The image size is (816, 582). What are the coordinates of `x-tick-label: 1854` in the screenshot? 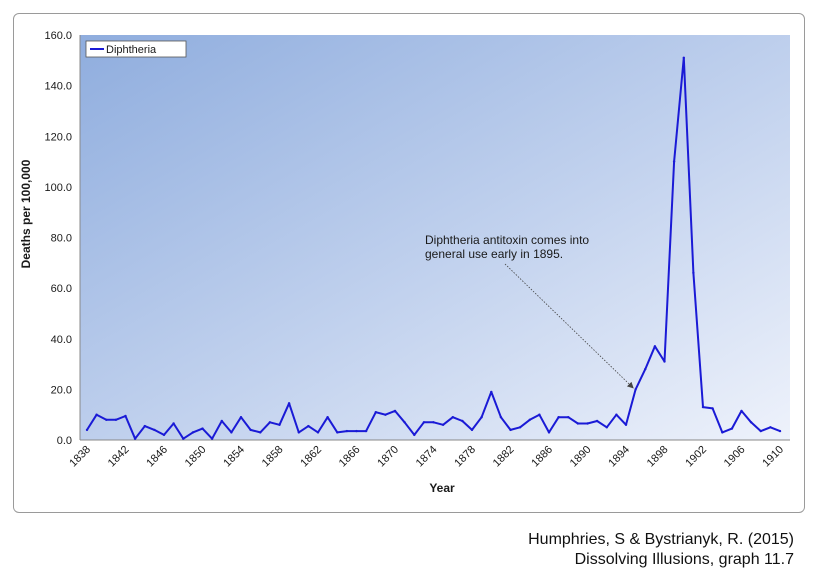 It's located at (234, 457).